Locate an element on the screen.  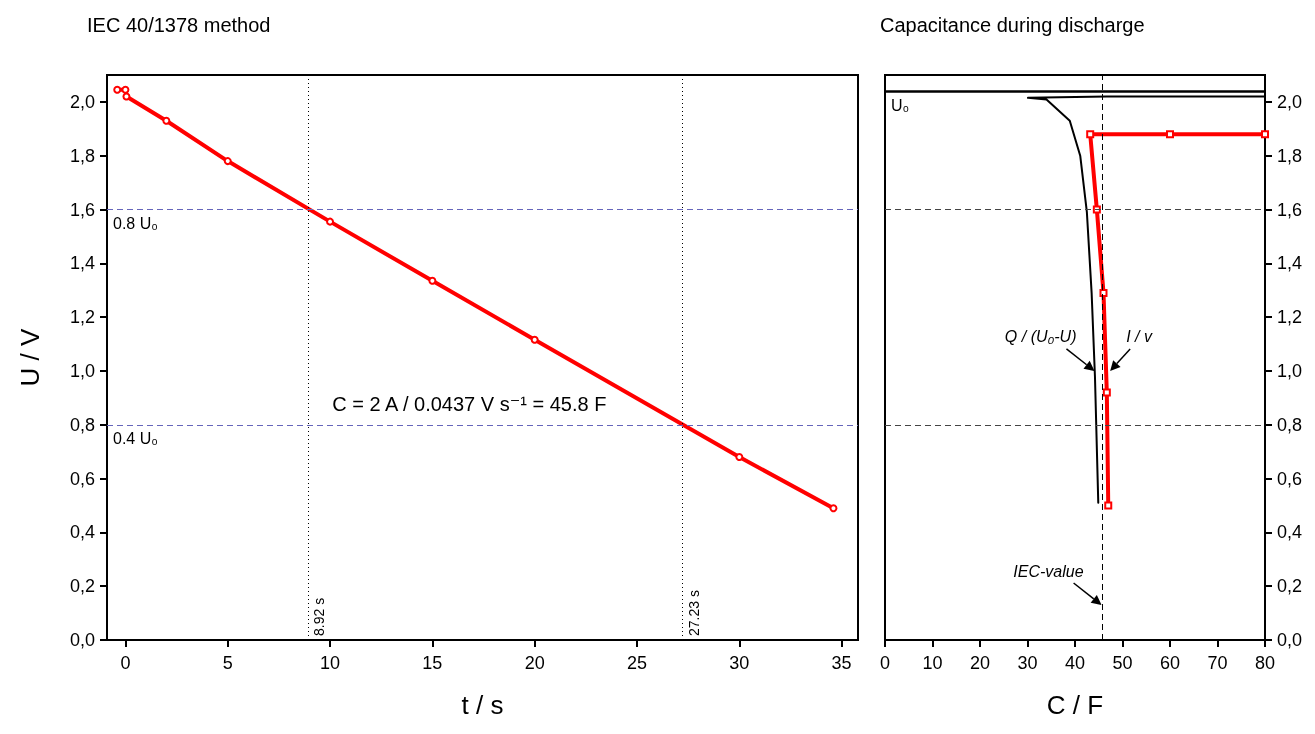
chart-title: IEC 40/1378 method is located at coordinates (179, 25).